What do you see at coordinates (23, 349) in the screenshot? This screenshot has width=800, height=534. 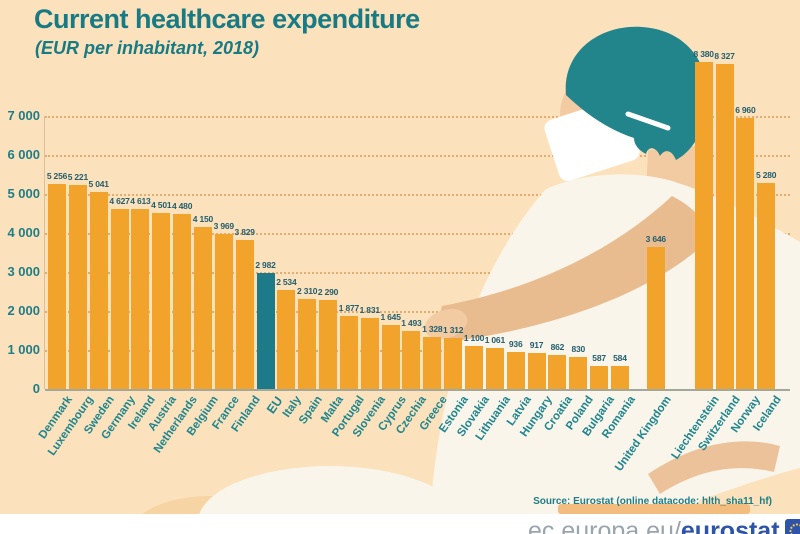 I see `y-axis-label-1000: 1 000` at bounding box center [23, 349].